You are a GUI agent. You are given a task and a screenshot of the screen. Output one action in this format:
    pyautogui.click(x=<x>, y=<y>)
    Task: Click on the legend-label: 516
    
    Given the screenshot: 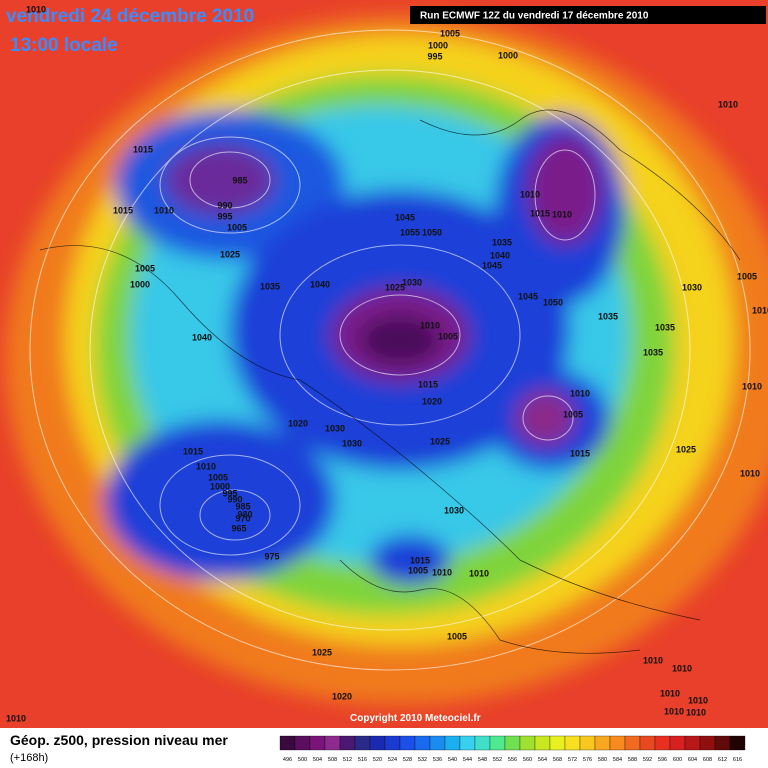 What is the action you would take?
    pyautogui.click(x=362, y=760)
    